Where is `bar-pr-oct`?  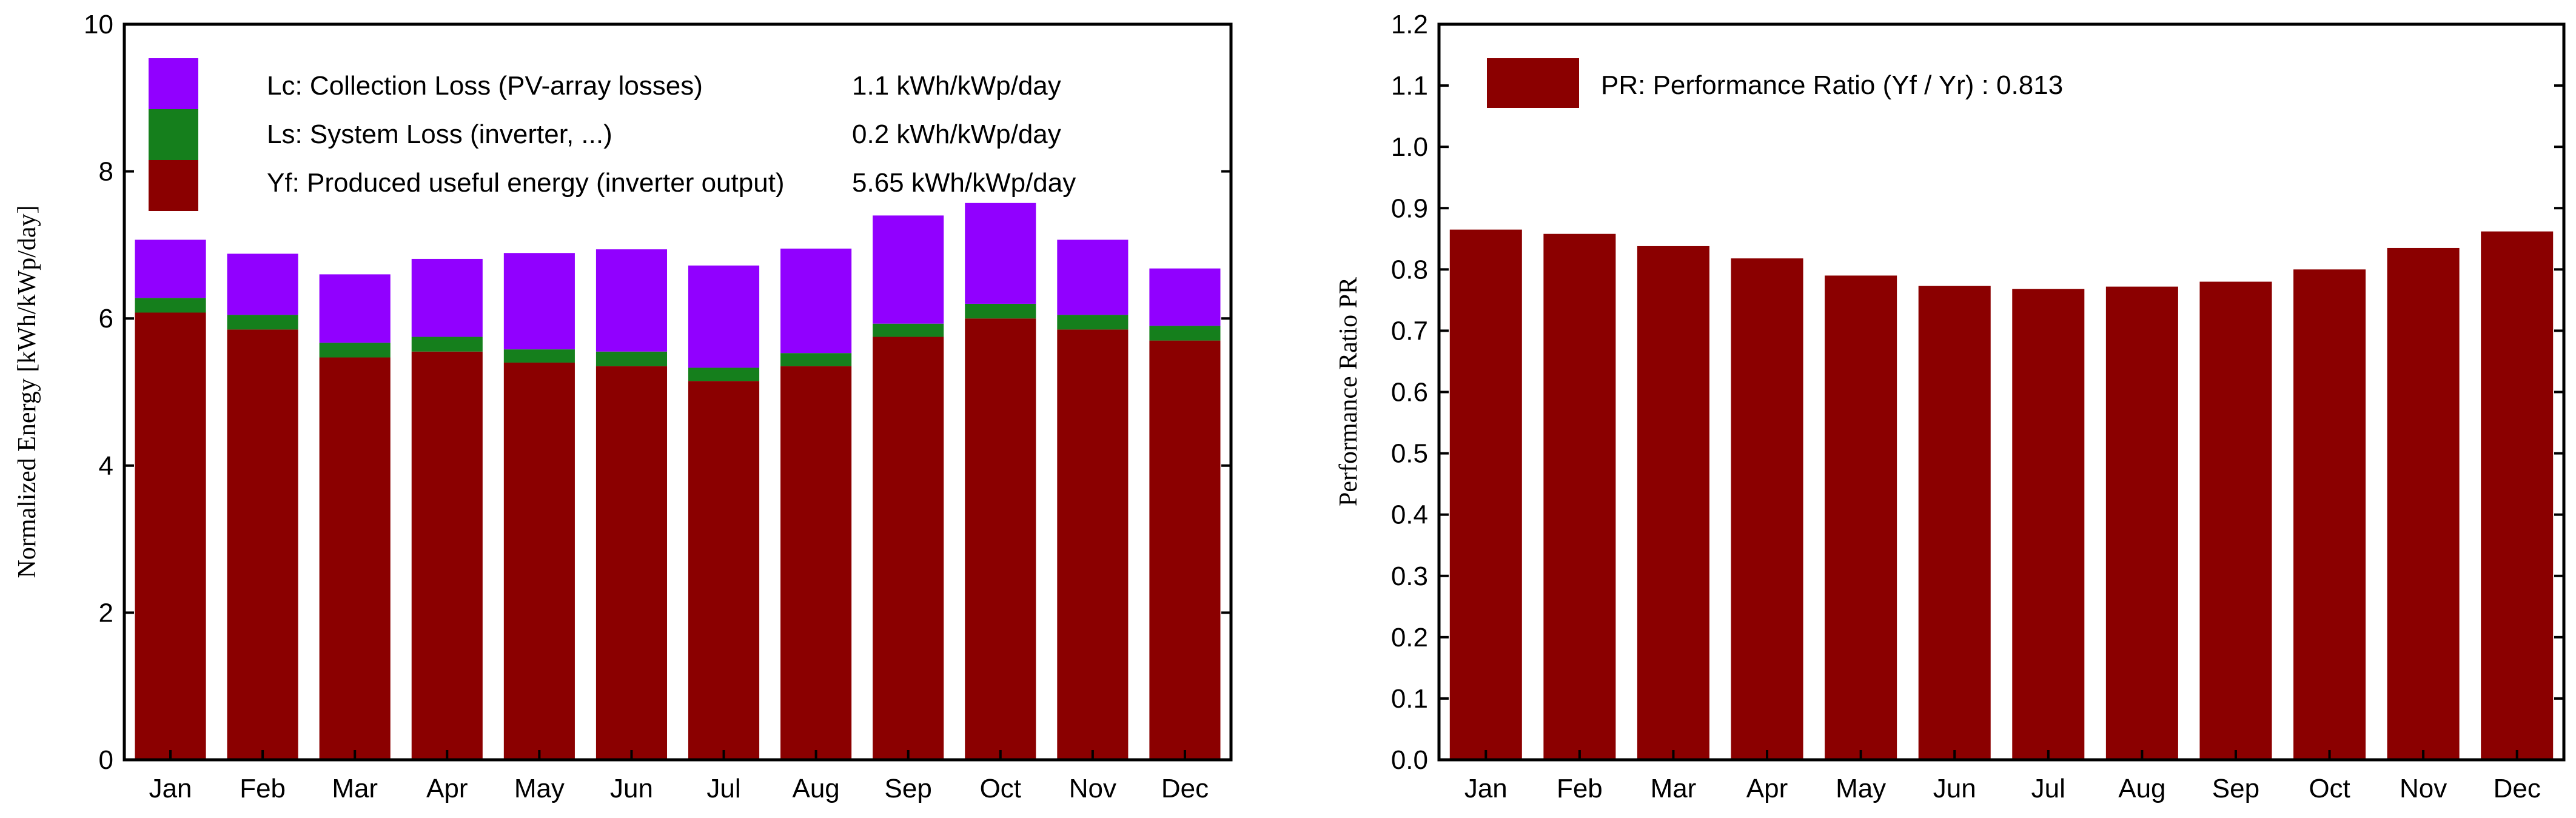
bar-pr-oct is located at coordinates (2329, 515).